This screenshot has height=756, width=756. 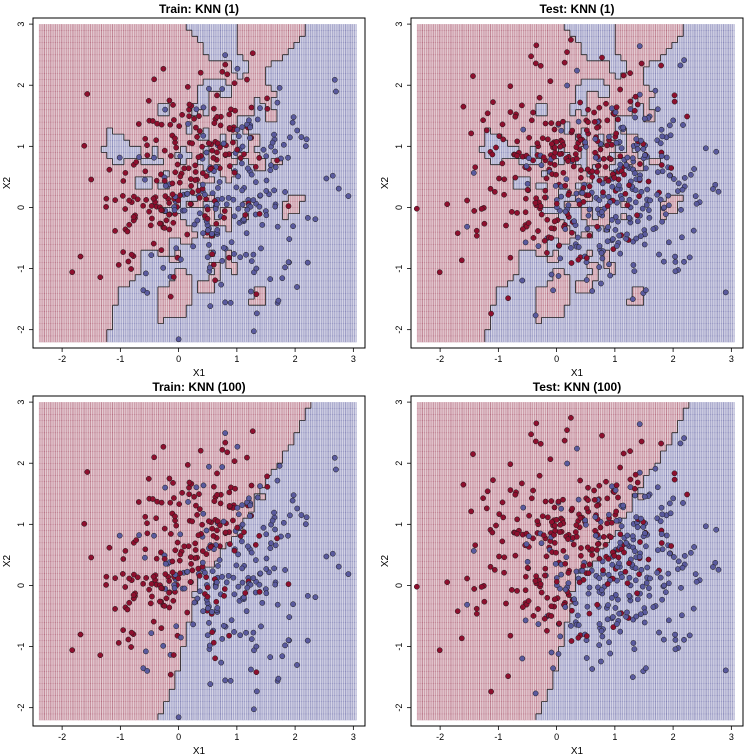 What do you see at coordinates (62, 737) in the screenshot?
I see `x-tick-label: -2` at bounding box center [62, 737].